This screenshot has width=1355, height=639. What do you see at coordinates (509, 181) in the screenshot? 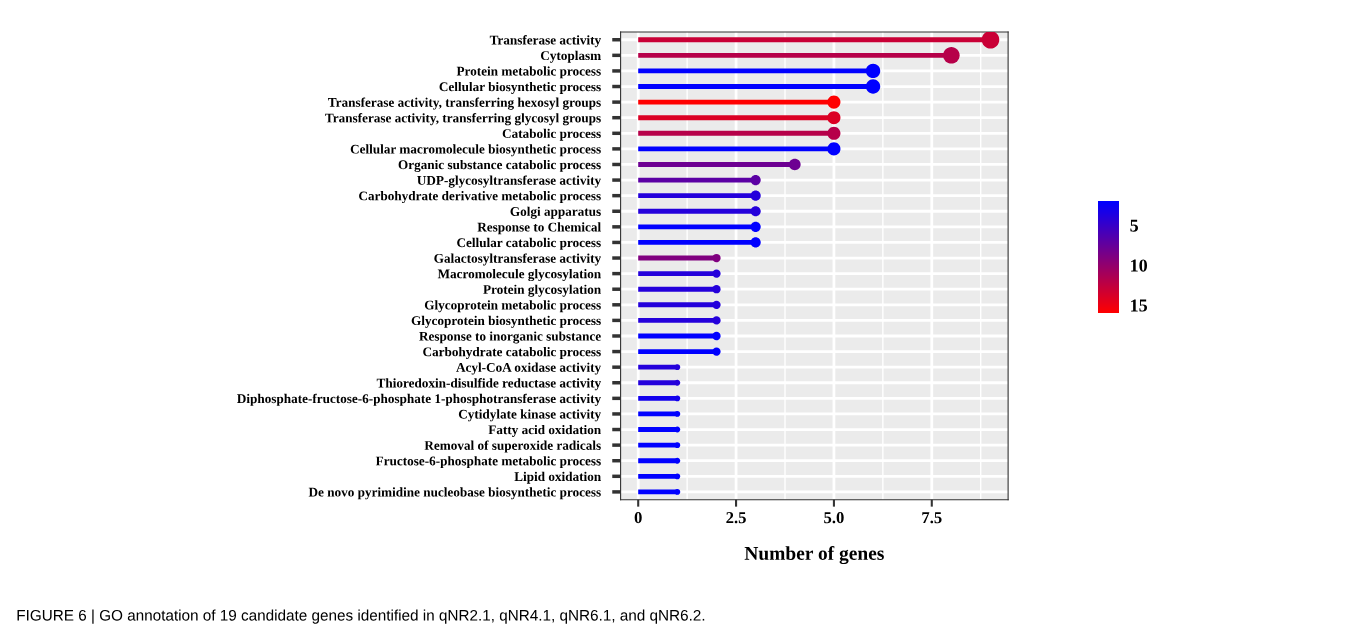
I see `y-tick-label: UDP-glycosyltransferase activity` at bounding box center [509, 181].